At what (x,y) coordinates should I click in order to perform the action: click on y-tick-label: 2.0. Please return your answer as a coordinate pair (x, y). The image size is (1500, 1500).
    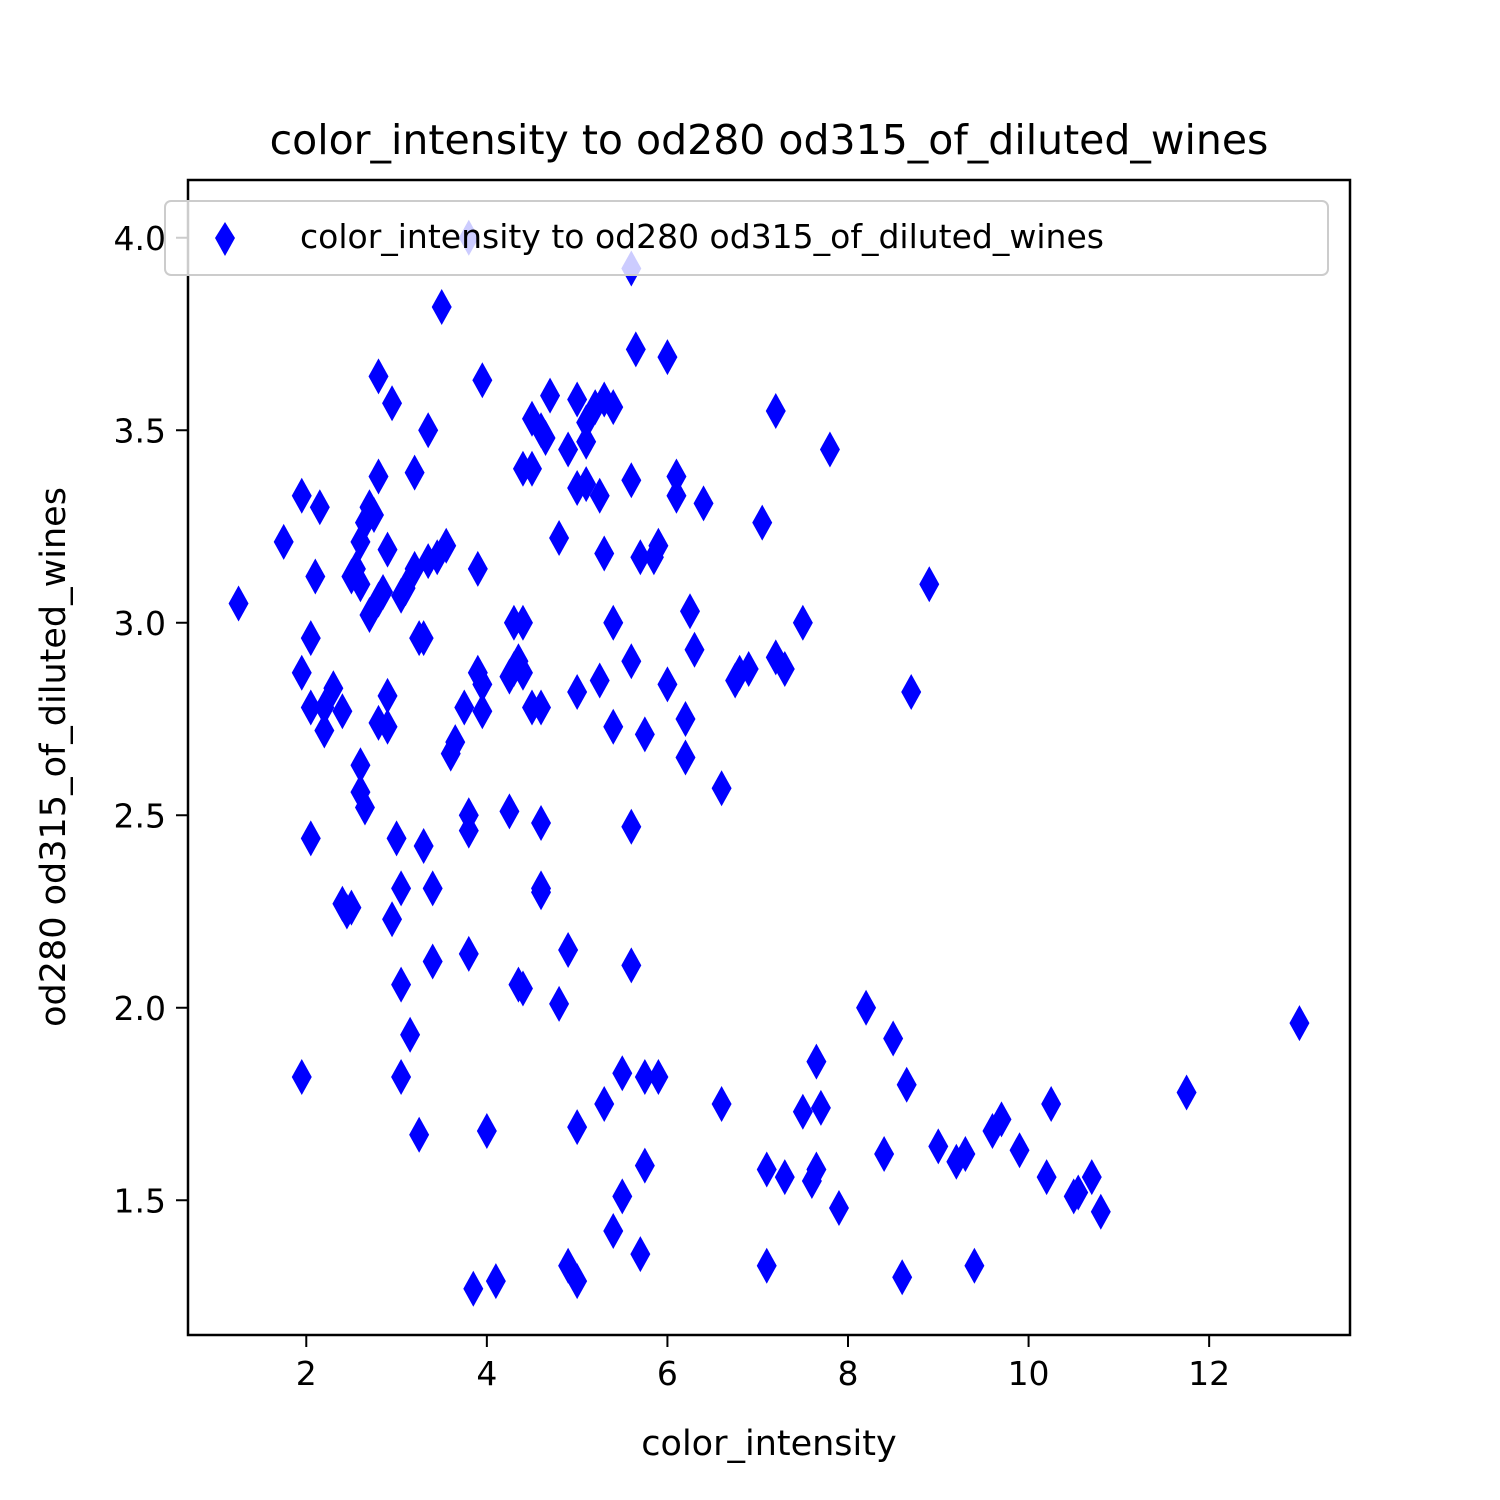
    Looking at the image, I should click on (140, 1008).